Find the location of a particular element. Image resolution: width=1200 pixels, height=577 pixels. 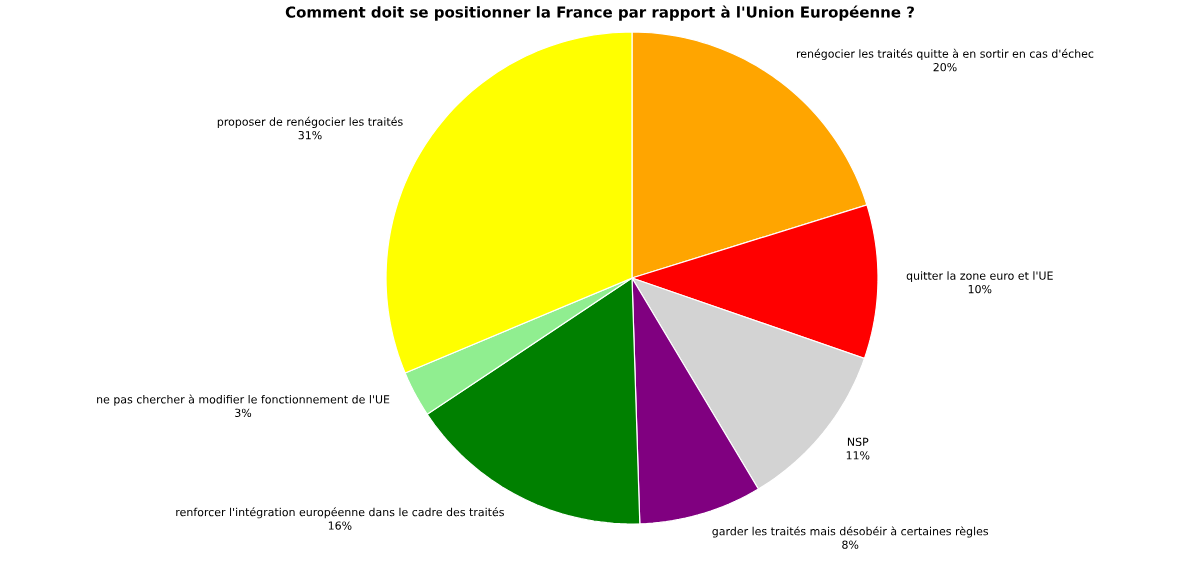

data-label: 3% is located at coordinates (243, 413).